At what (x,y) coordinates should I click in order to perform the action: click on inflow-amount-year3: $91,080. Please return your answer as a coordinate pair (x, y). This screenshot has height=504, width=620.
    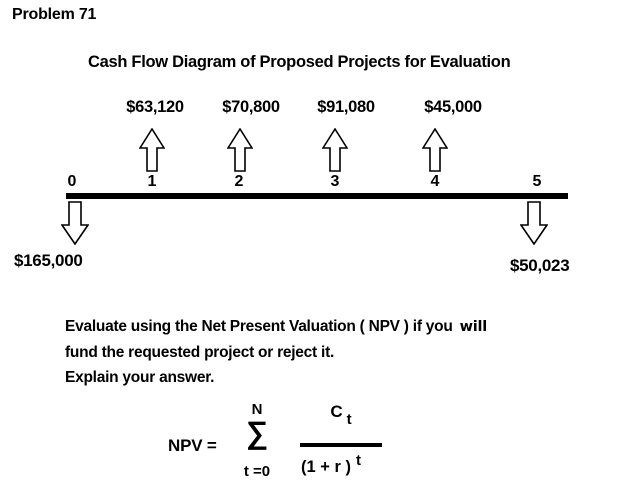
    Looking at the image, I should click on (346, 107).